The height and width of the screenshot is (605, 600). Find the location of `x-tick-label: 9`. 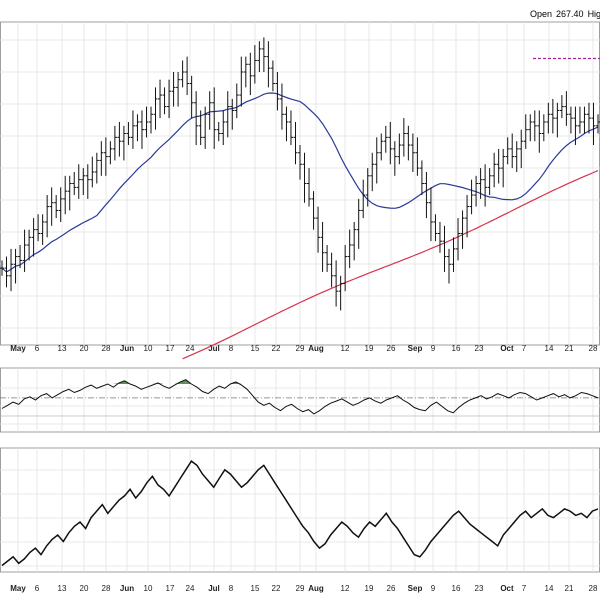

x-tick-label: 9 is located at coordinates (433, 348).